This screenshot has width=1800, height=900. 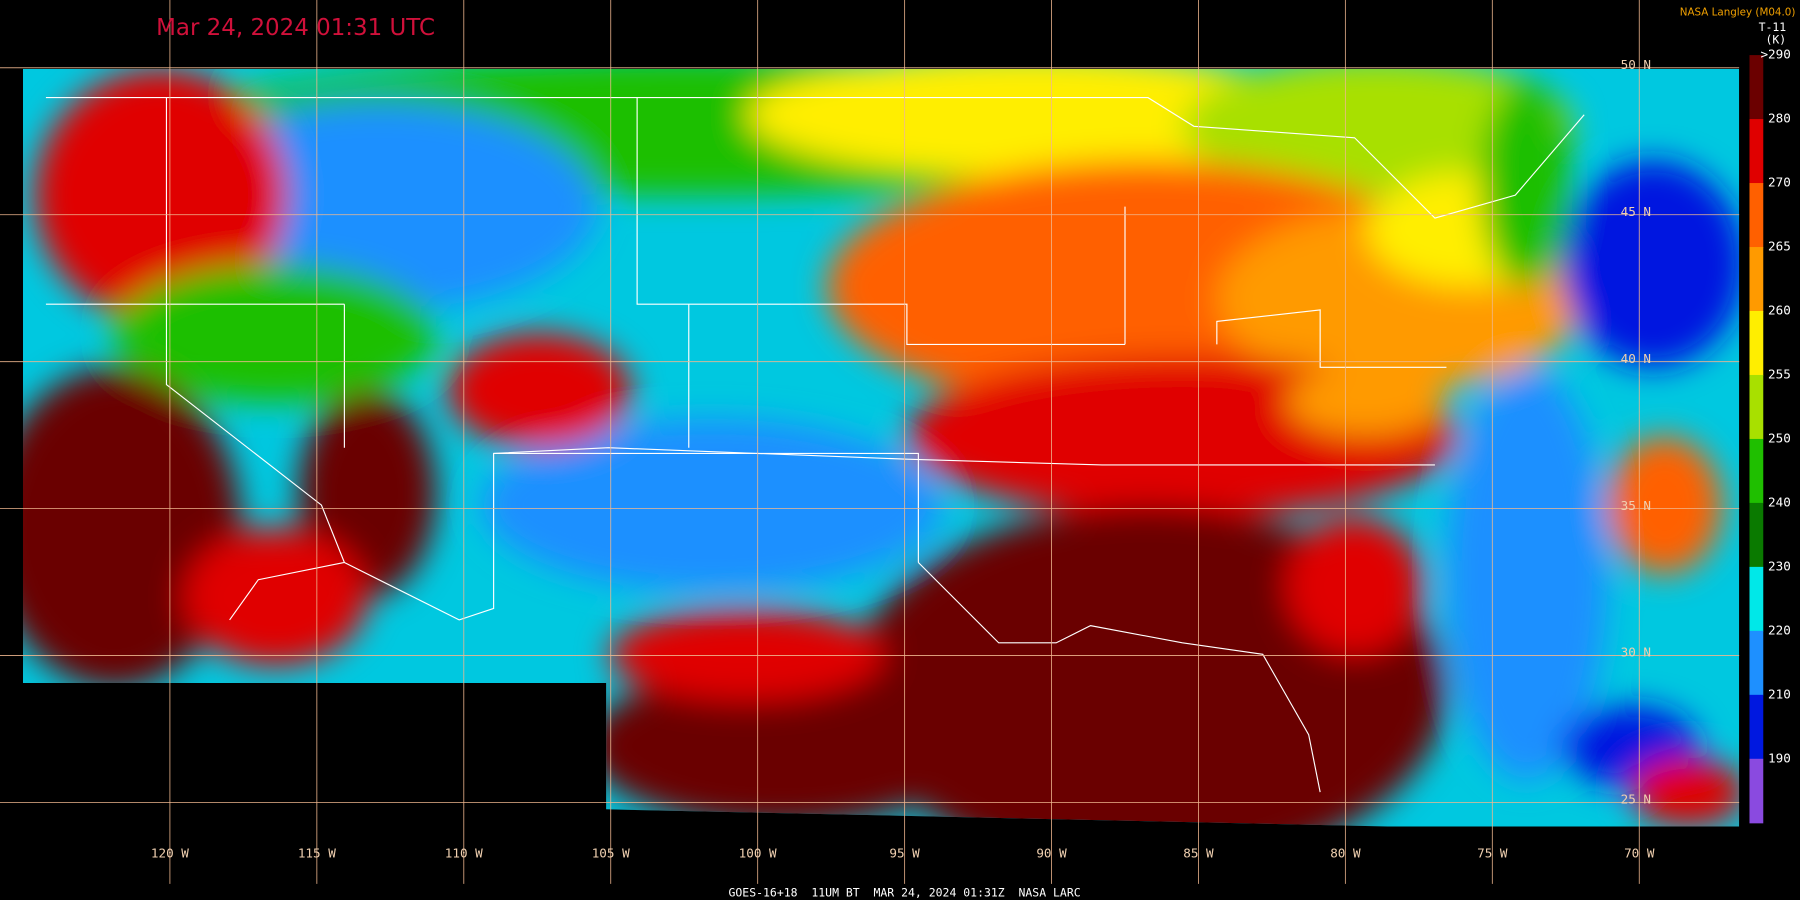 I want to click on latitude-label: 30 N, so click(x=1636, y=652).